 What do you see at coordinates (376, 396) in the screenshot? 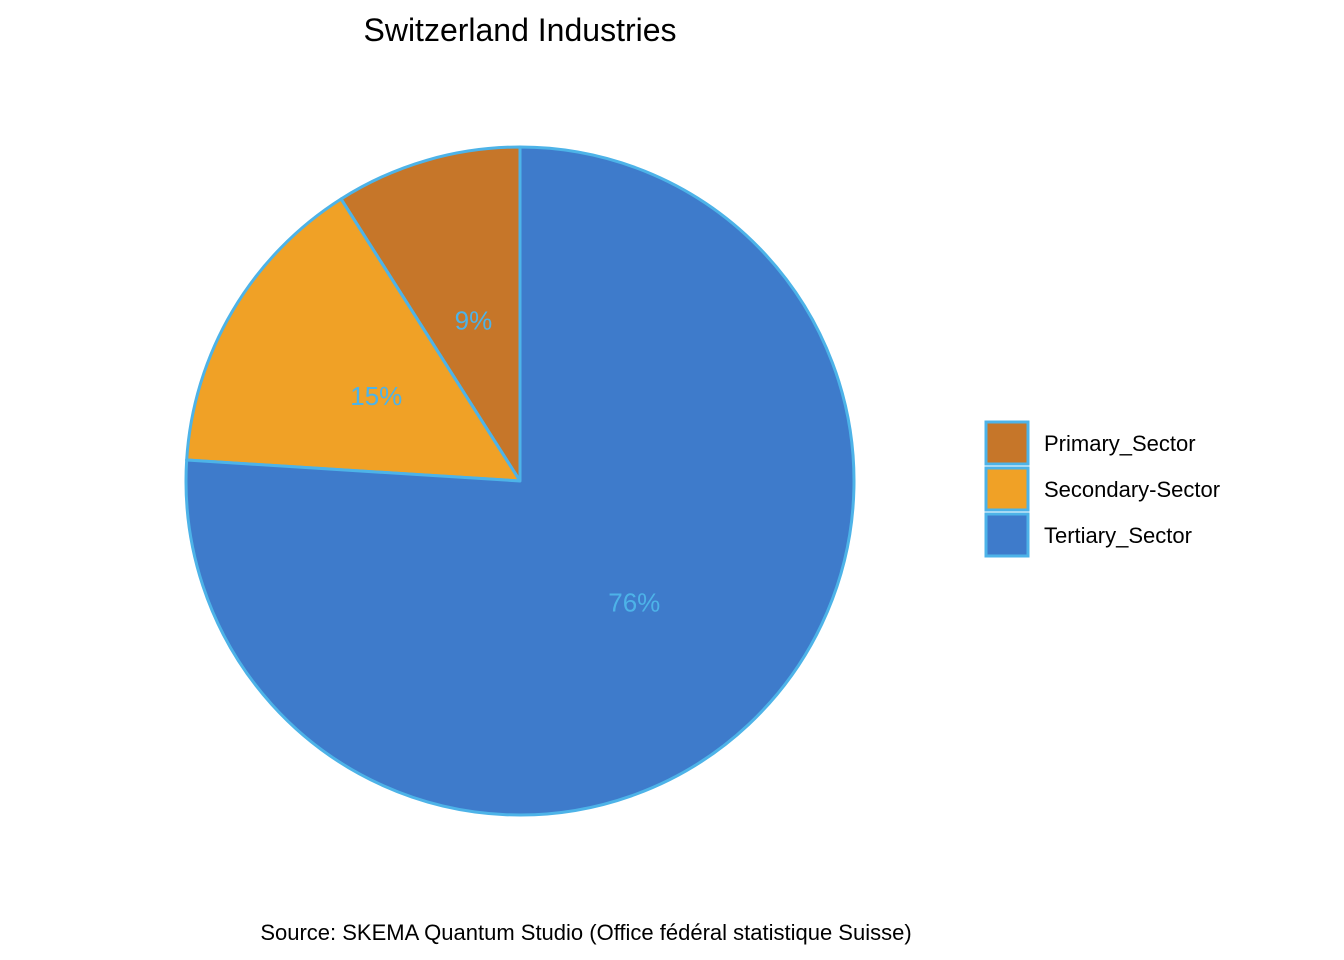
I see `slice-label: 15%` at bounding box center [376, 396].